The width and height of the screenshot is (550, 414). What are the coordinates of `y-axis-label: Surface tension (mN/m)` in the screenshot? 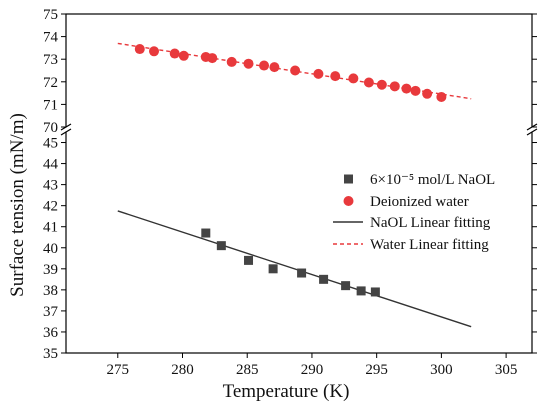 It's located at (17, 205).